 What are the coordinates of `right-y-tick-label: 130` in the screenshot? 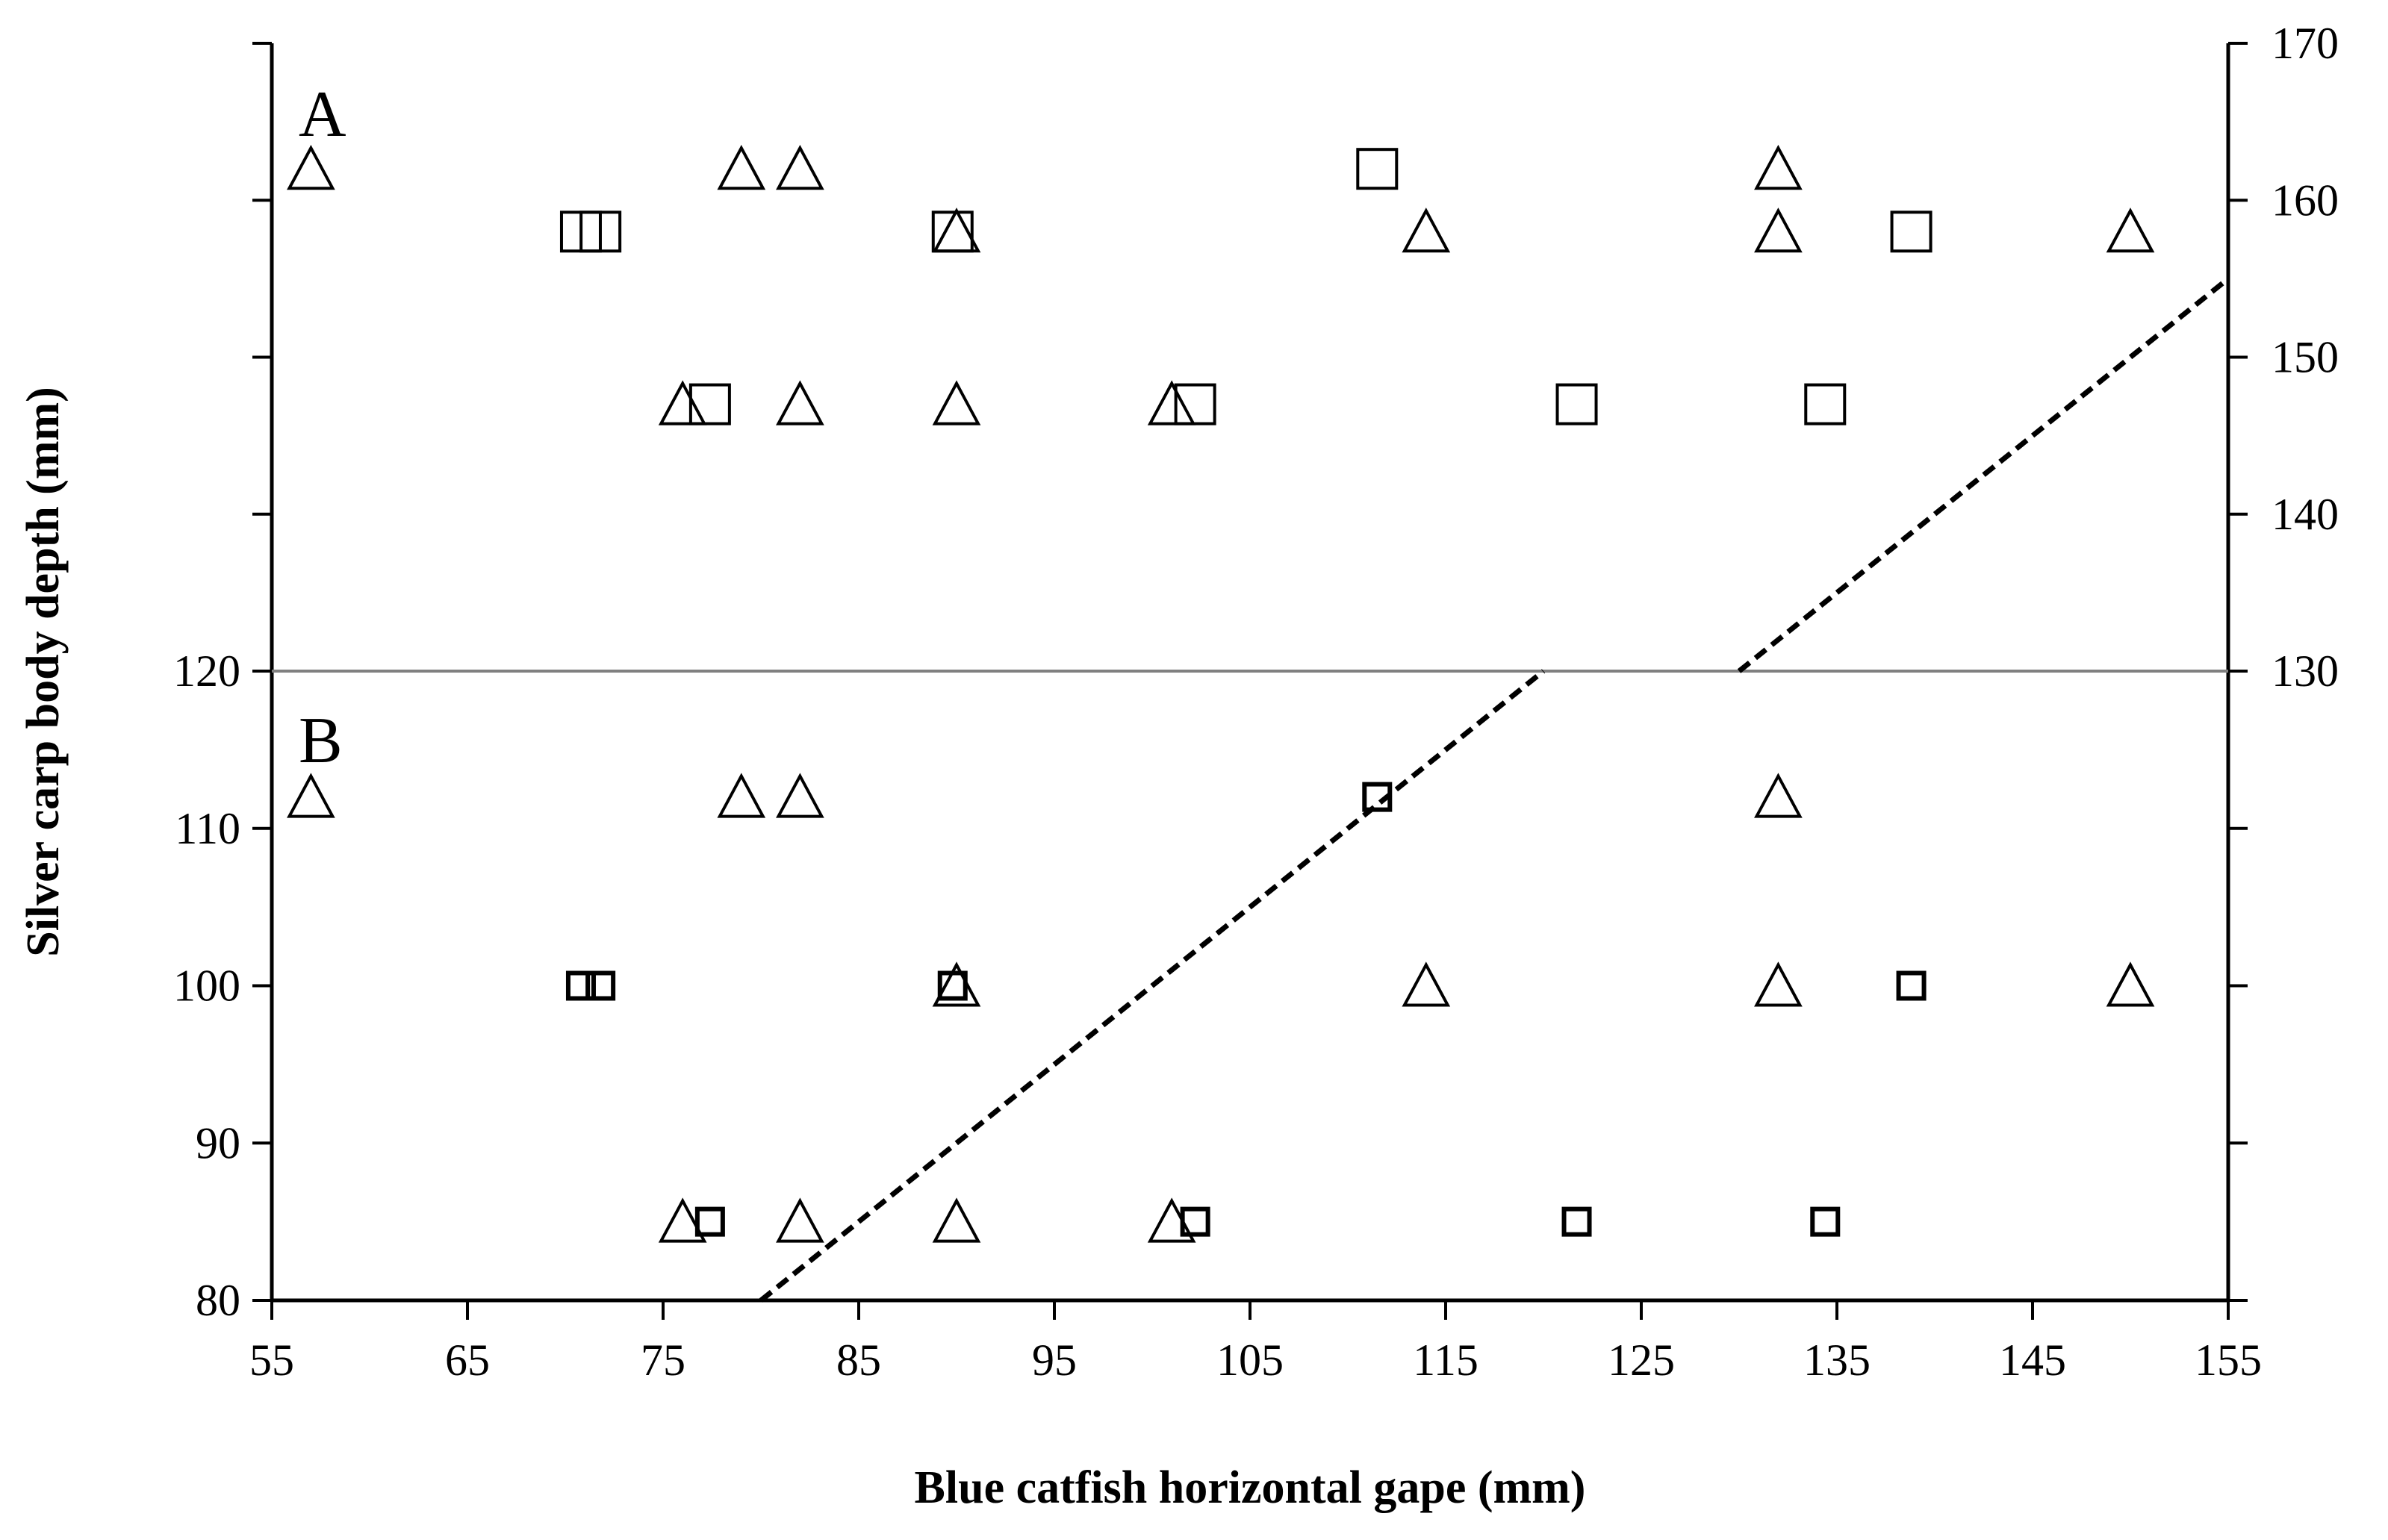 It's located at (2305, 671).